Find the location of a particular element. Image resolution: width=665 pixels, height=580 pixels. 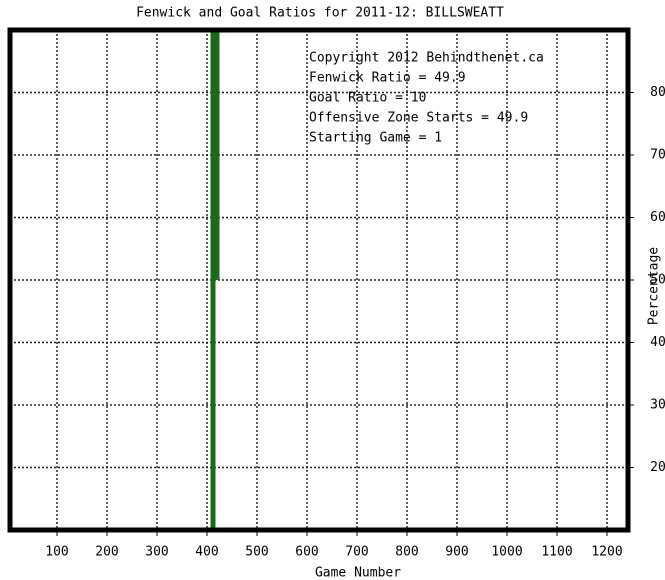

x-tick-label: 600 is located at coordinates (306, 552).